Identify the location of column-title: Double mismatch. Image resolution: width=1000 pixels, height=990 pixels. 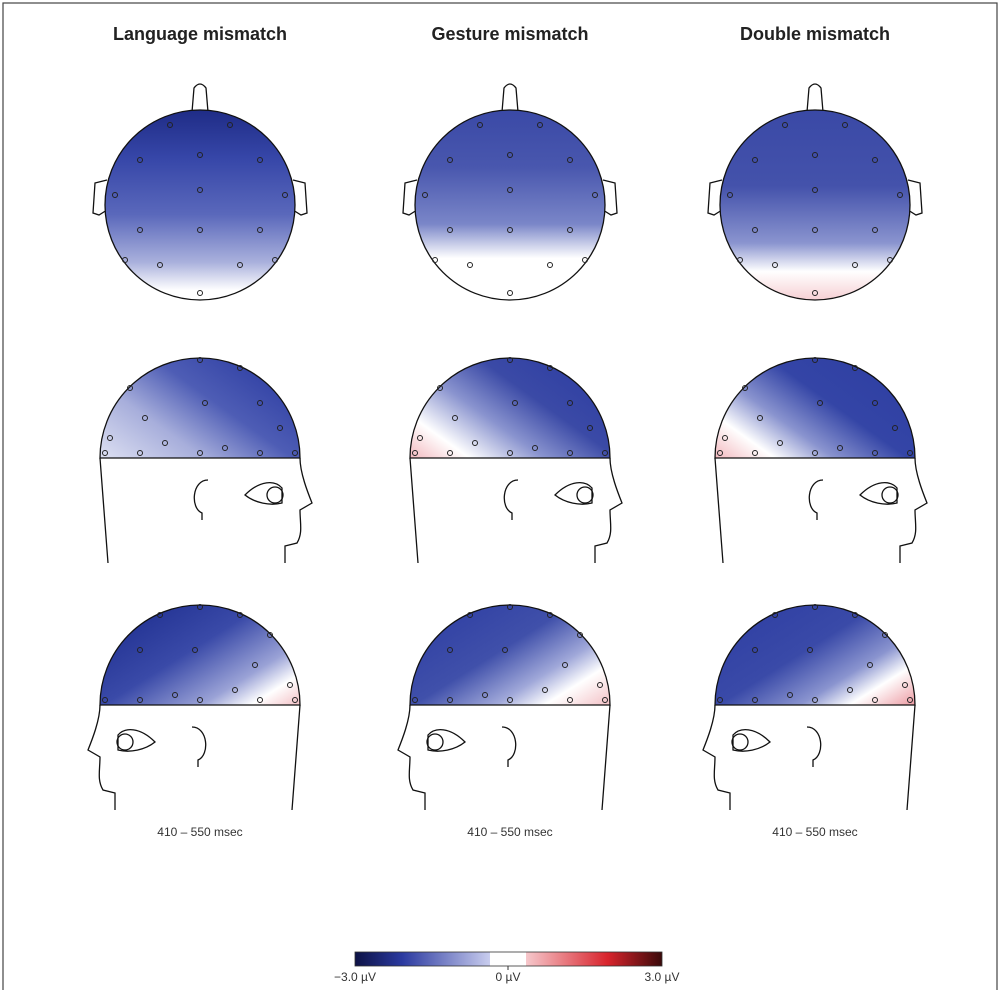
(815, 34).